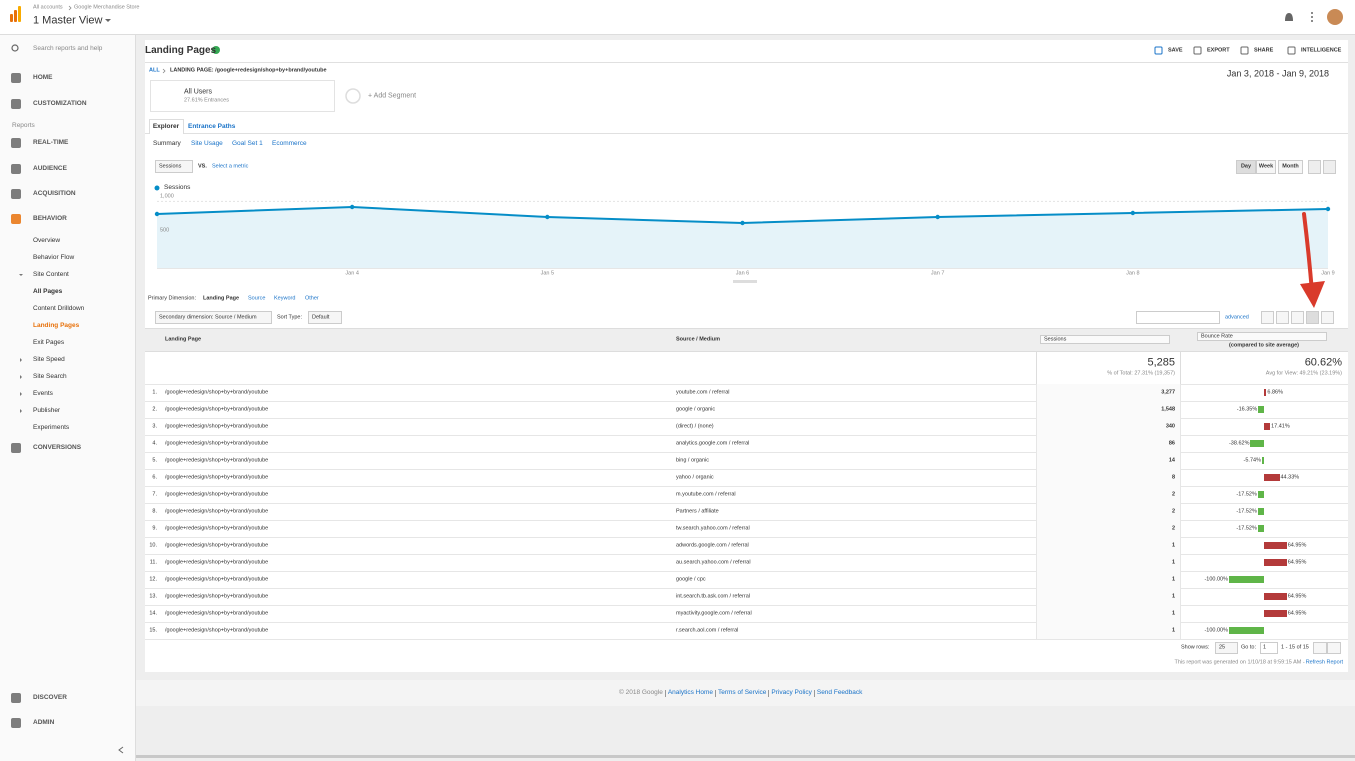  What do you see at coordinates (695, 476) in the screenshot?
I see `source-medium: yahoo / organic` at bounding box center [695, 476].